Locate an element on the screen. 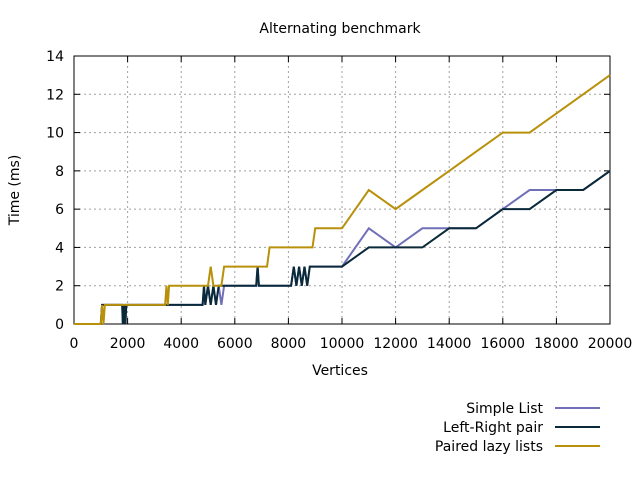 The width and height of the screenshot is (640, 480). y-tick-label: 8 is located at coordinates (59, 172).